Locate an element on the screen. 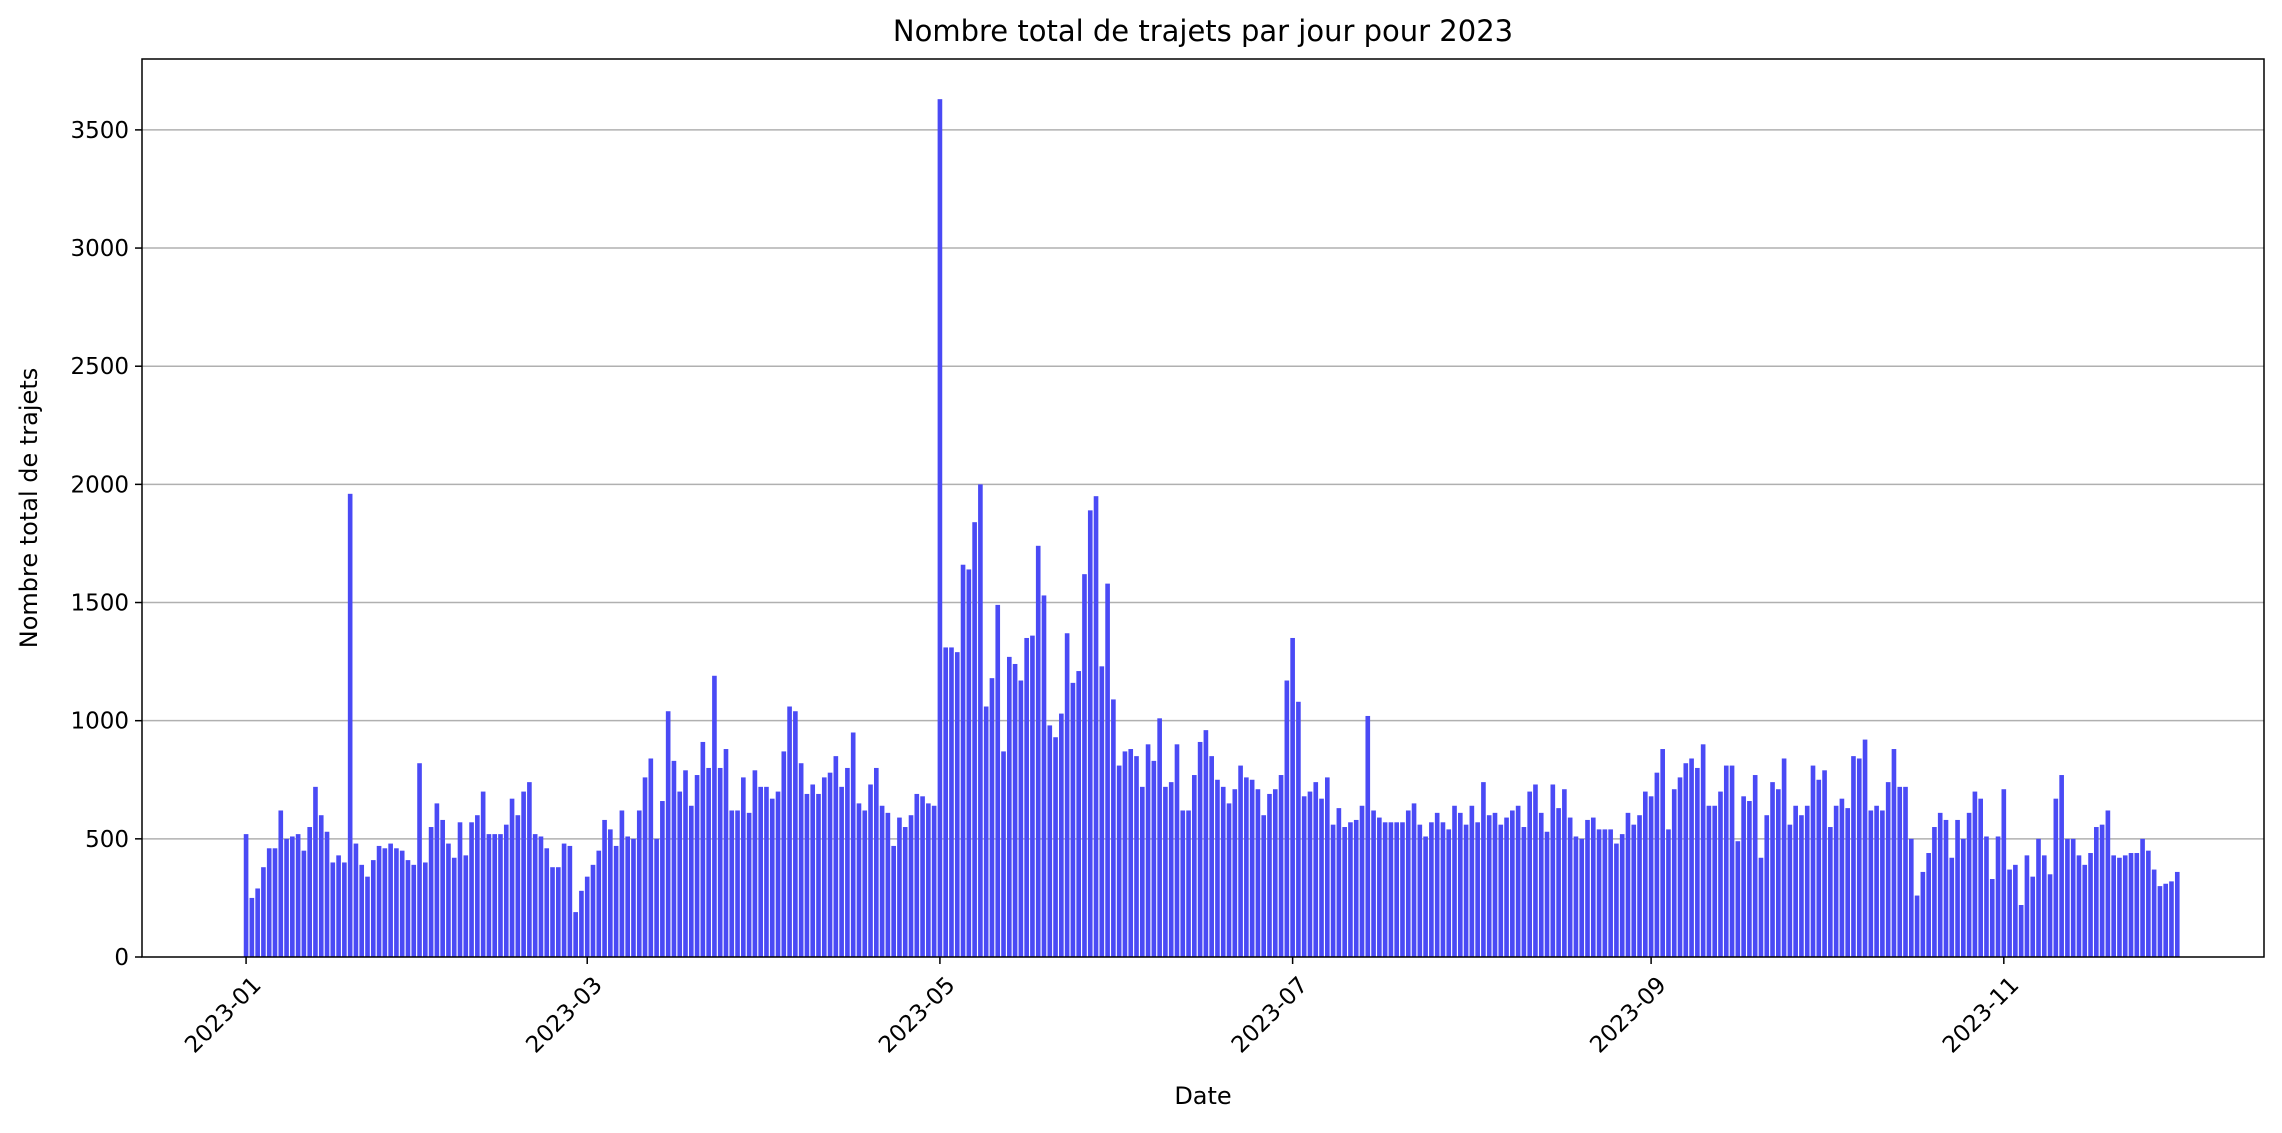 Image resolution: width=2282 pixels, height=1133 pixels. y-axis-label: Nombre total de trajets is located at coordinates (29, 508).